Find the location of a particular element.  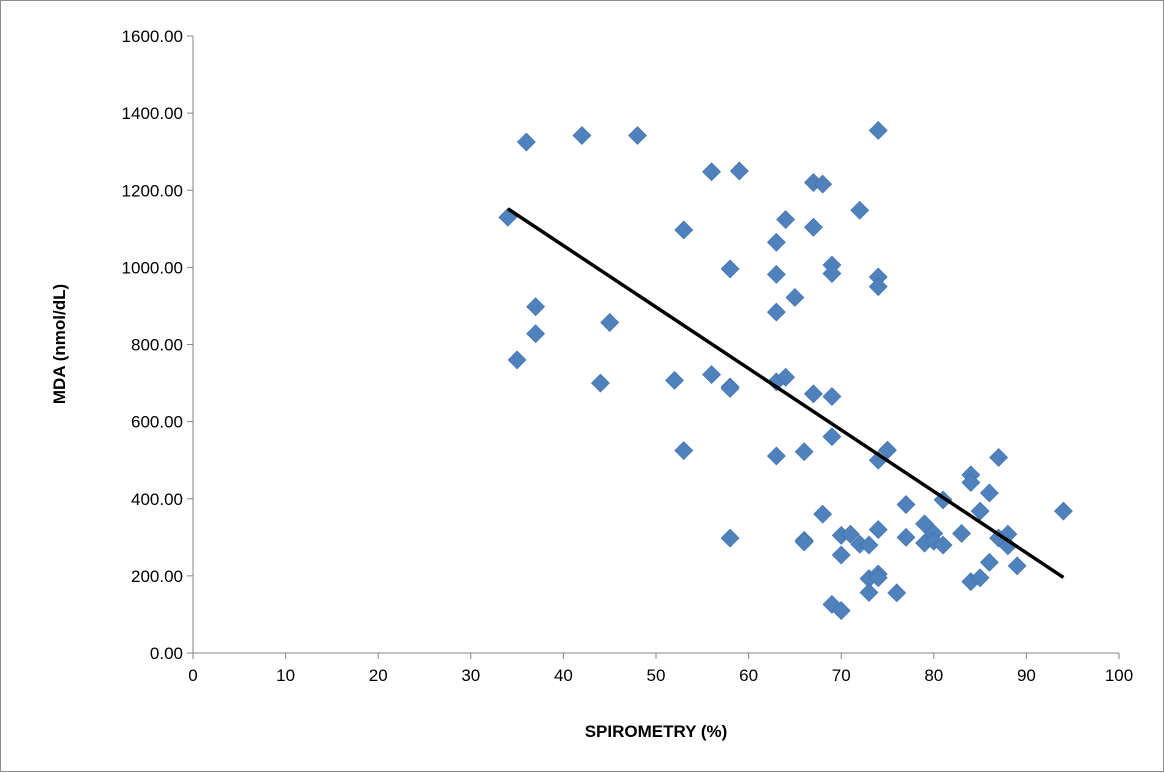

x-tick-label: 40 is located at coordinates (563, 675).